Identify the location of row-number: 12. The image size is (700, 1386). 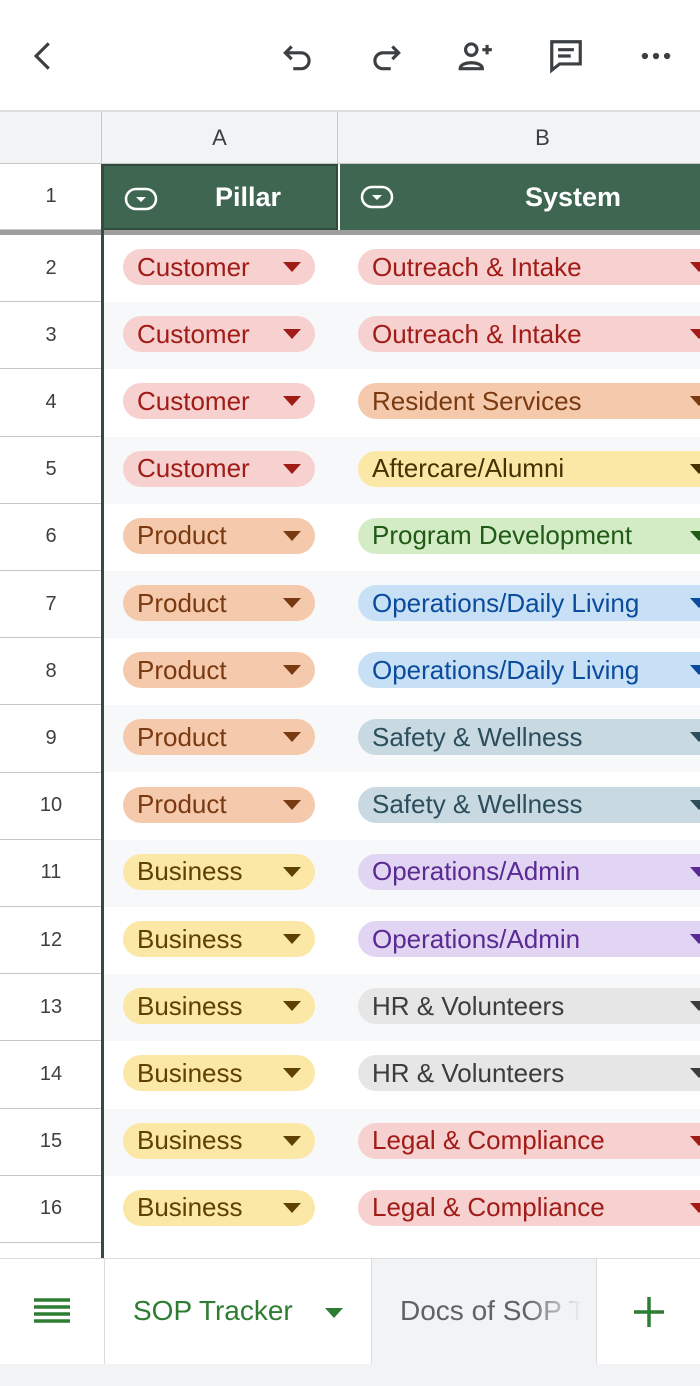
(51, 941).